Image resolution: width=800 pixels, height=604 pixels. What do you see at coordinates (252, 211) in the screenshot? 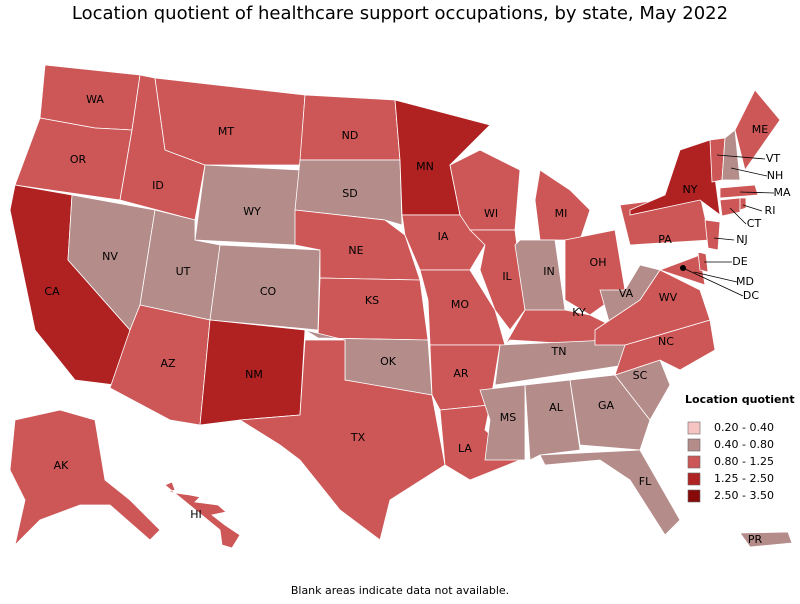
I see `state-label: WY` at bounding box center [252, 211].